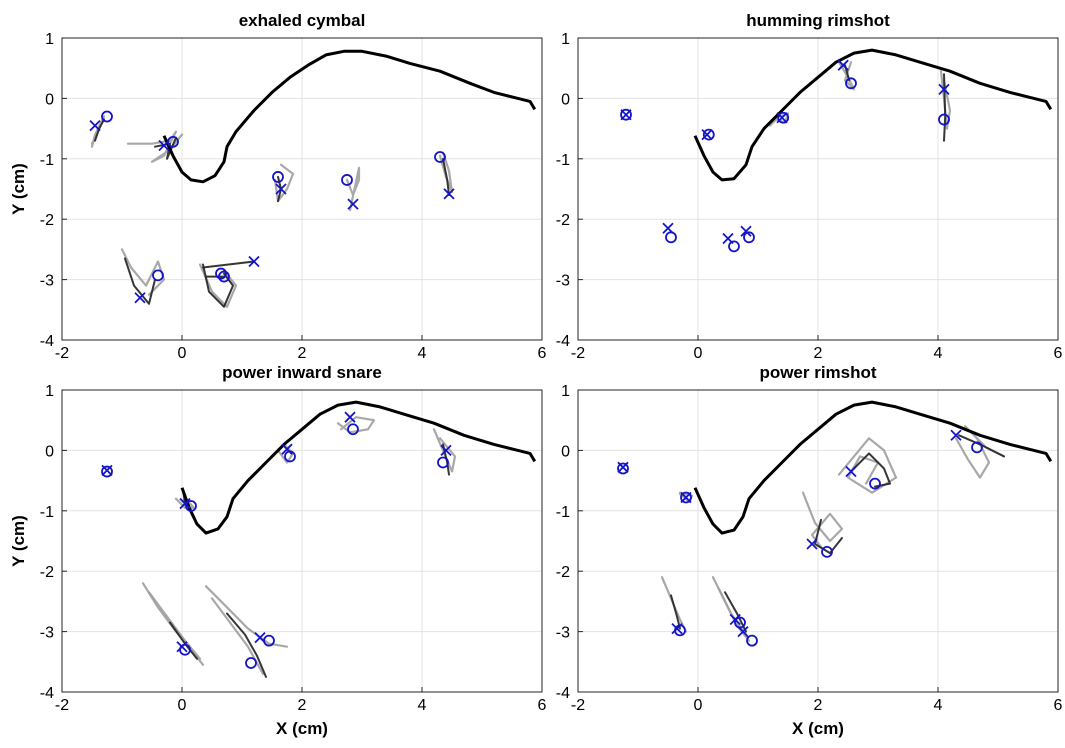 Image resolution: width=1065 pixels, height=748 pixels. I want to click on x-axis-label: X (cm), so click(302, 728).